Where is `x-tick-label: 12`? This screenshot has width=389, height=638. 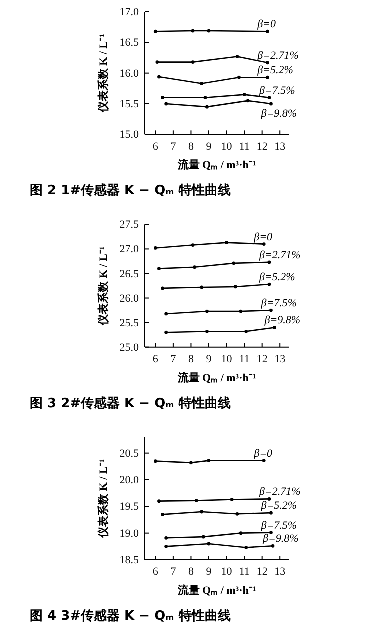
x-tick-label: 12 is located at coordinates (262, 359).